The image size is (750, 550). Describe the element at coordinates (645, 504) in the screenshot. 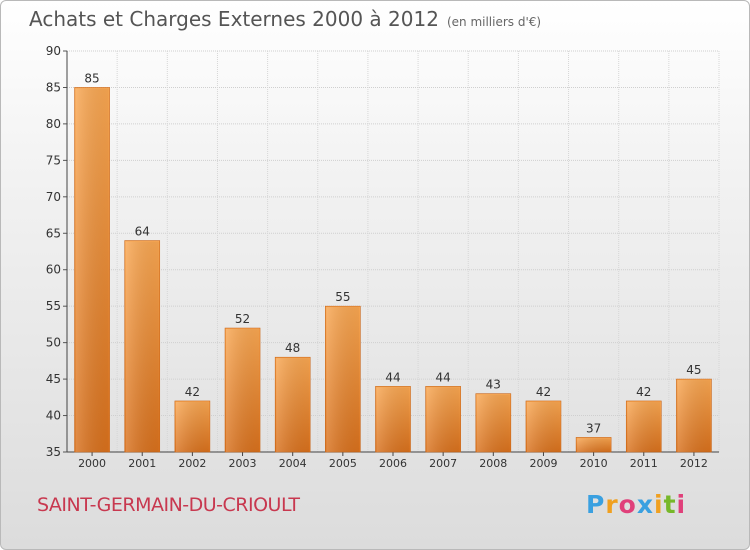

I see `logo-letter: x` at that location.